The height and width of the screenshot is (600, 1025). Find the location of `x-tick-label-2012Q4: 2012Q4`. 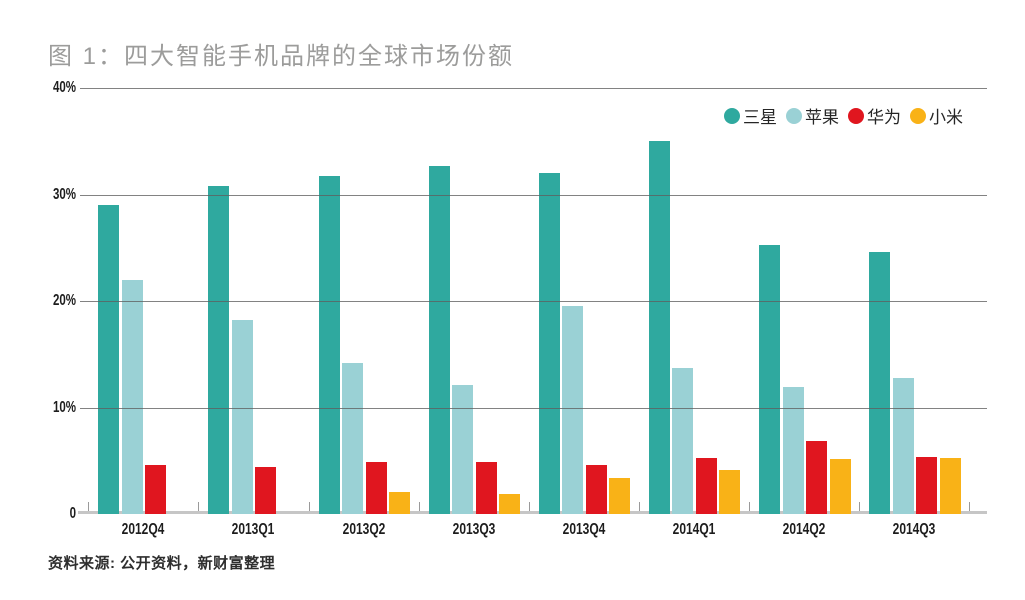

x-tick-label-2012Q4: 2012Q4 is located at coordinates (143, 529).